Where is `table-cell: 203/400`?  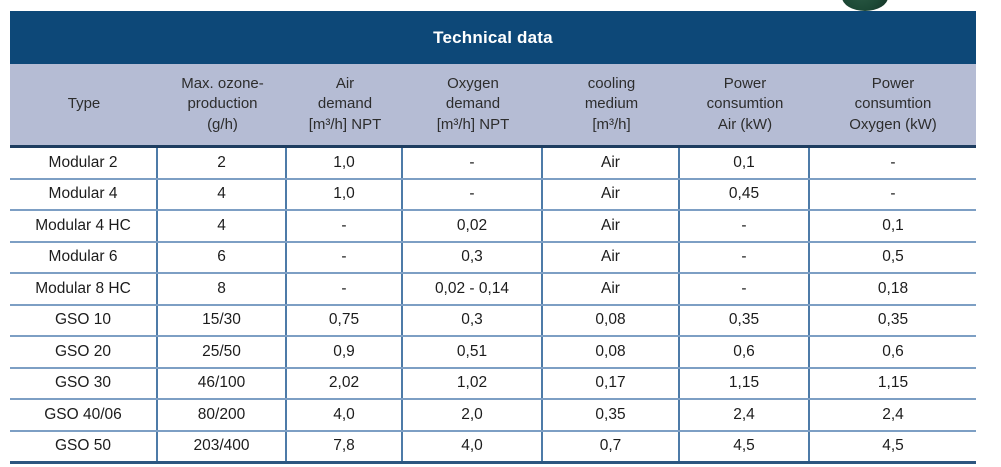
table-cell: 203/400 is located at coordinates (222, 446).